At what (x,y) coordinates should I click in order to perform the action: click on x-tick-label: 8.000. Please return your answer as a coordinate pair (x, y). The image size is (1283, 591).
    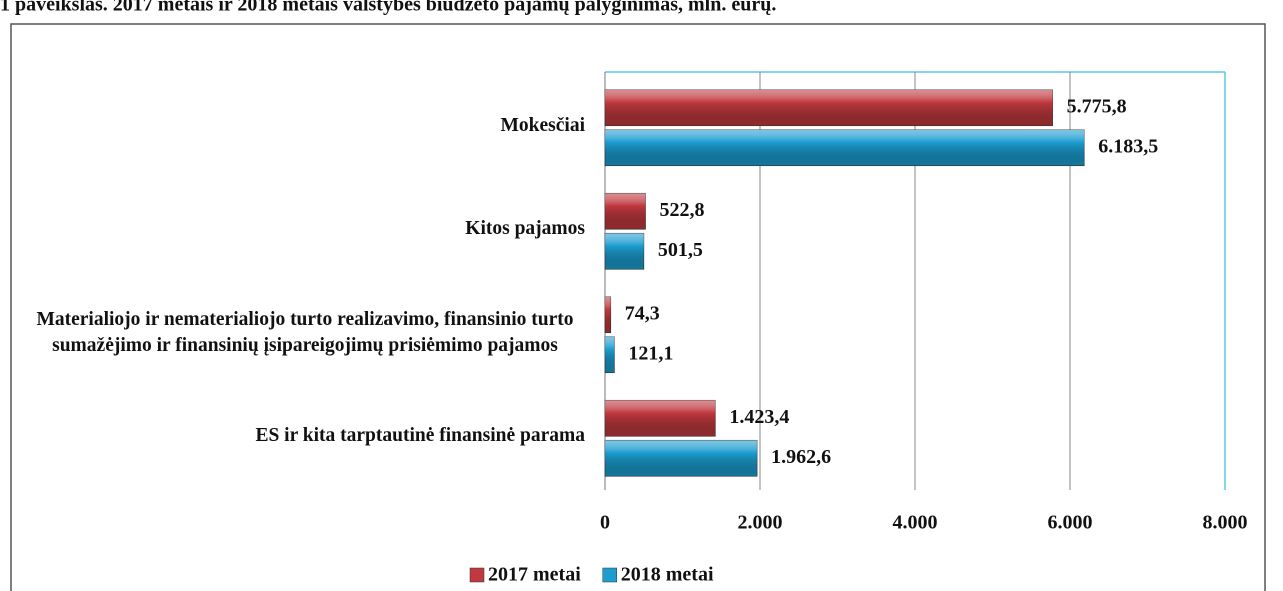
    Looking at the image, I should click on (1225, 523).